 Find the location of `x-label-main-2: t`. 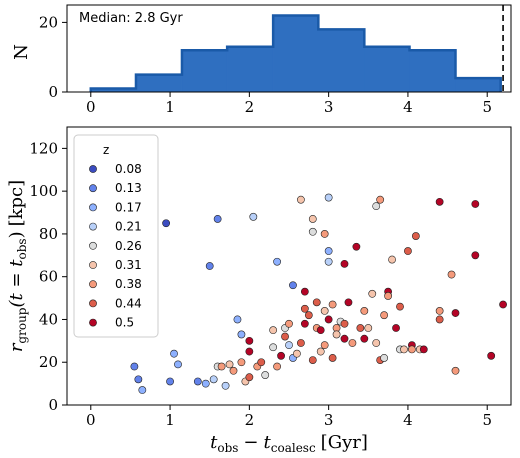

x-label-main-2: t is located at coordinates (268, 442).